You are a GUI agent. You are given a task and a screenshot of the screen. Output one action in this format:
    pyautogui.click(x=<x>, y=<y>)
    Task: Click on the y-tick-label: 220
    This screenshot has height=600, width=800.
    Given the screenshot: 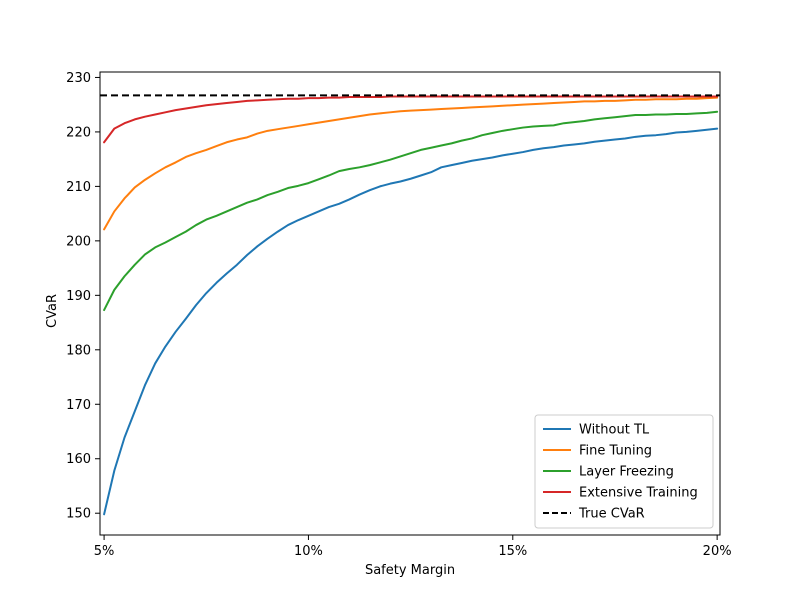 What is the action you would take?
    pyautogui.click(x=78, y=132)
    